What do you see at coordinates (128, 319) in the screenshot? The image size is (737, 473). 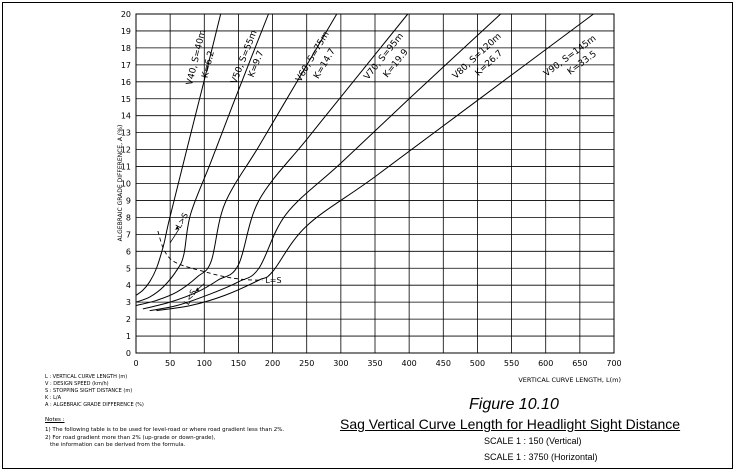 I see `y-tick-label: 2` at bounding box center [128, 319].